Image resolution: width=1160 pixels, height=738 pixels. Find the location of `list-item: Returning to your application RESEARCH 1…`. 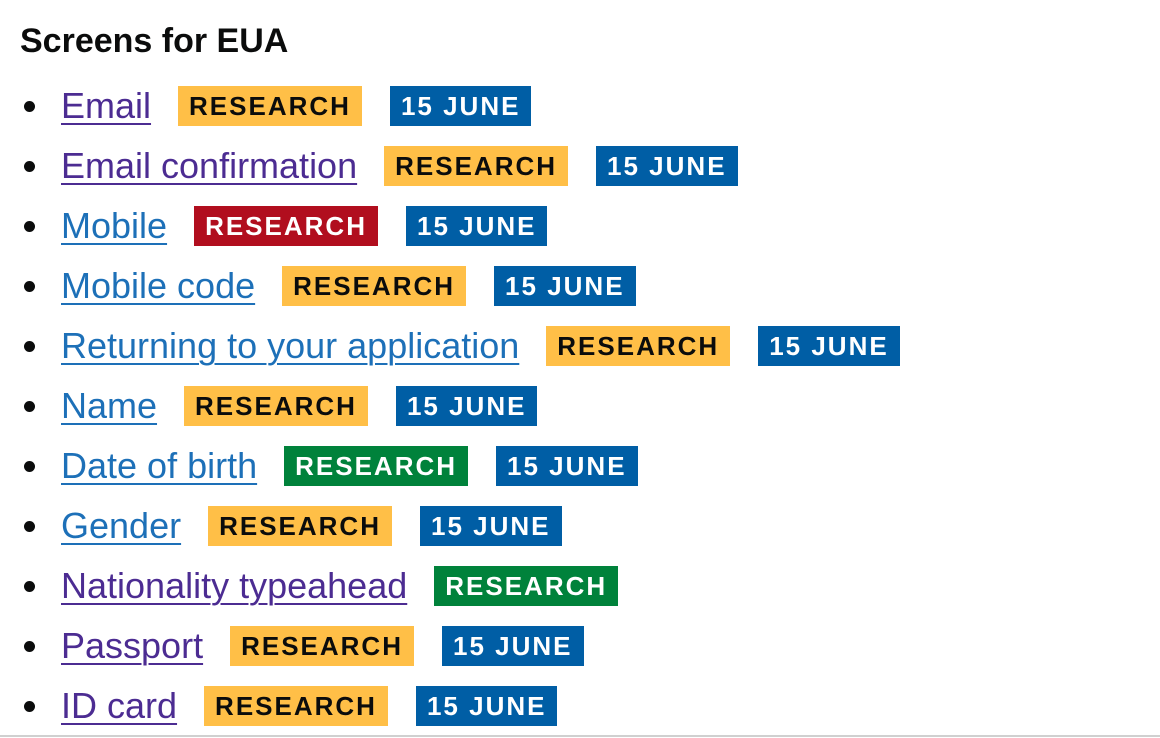

list-item: Returning to your application RESEARCH 1… is located at coordinates (450, 346).